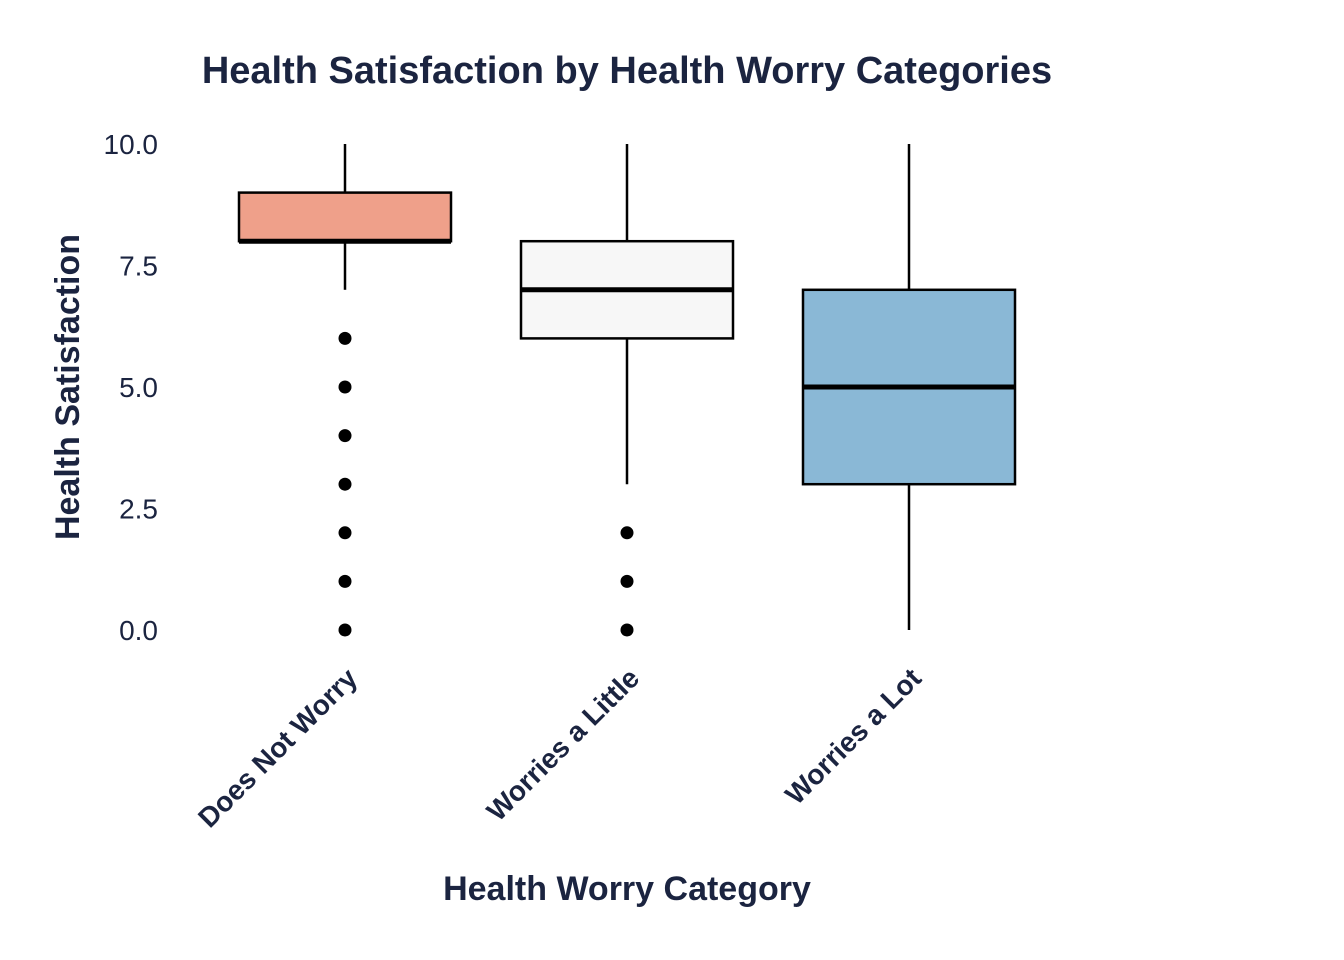 The width and height of the screenshot is (1344, 960). I want to click on y-axis: 0.0 2.5 5.0 7.5 10.0, so click(131, 387).